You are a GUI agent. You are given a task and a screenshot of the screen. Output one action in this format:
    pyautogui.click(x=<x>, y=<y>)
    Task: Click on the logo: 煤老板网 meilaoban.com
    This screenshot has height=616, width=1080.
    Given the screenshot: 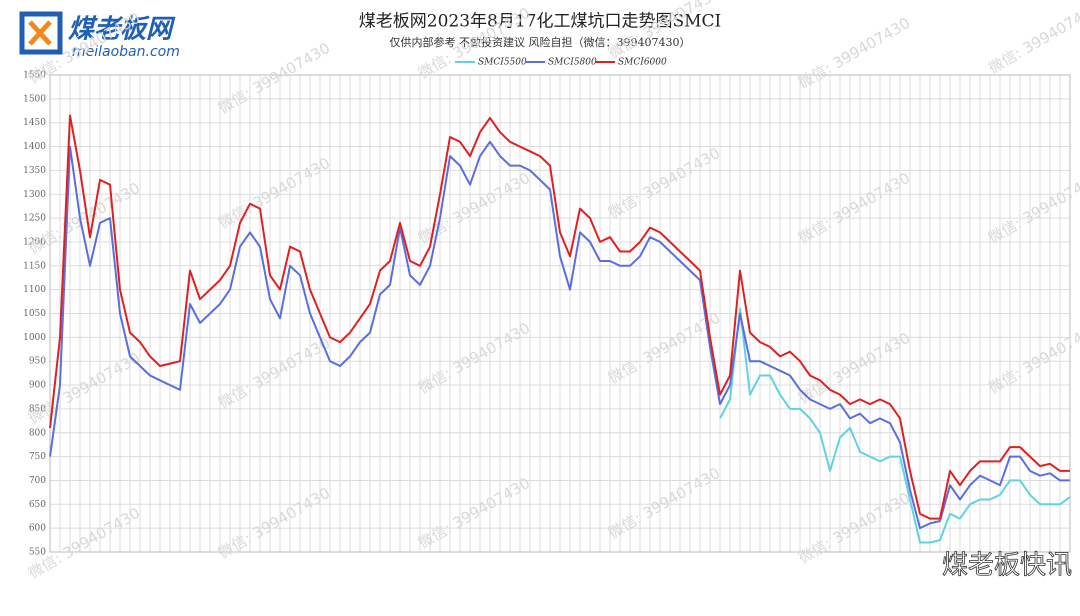 What is the action you would take?
    pyautogui.click(x=99, y=35)
    